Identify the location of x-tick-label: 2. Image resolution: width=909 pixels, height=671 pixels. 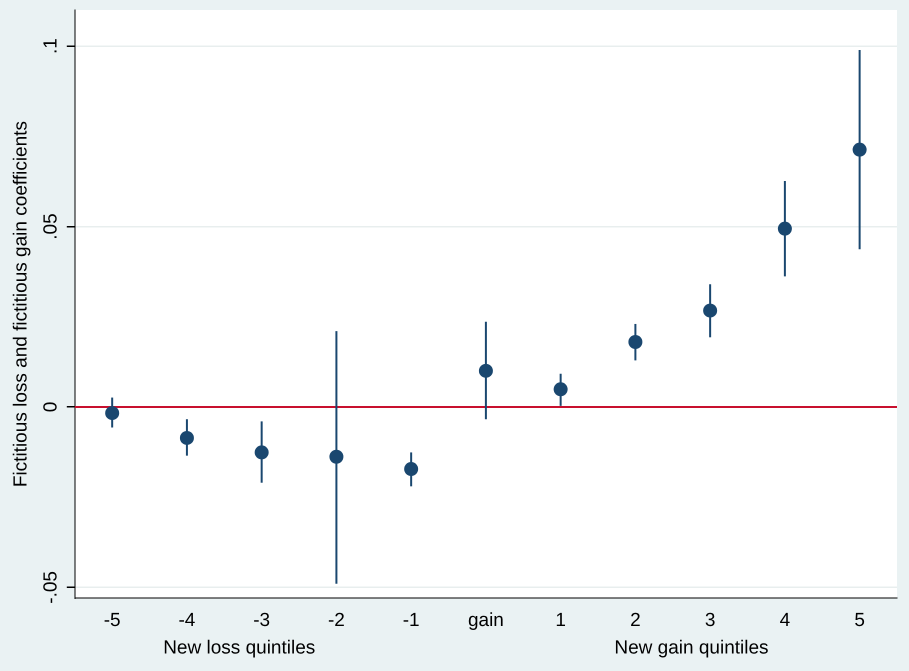
(635, 620).